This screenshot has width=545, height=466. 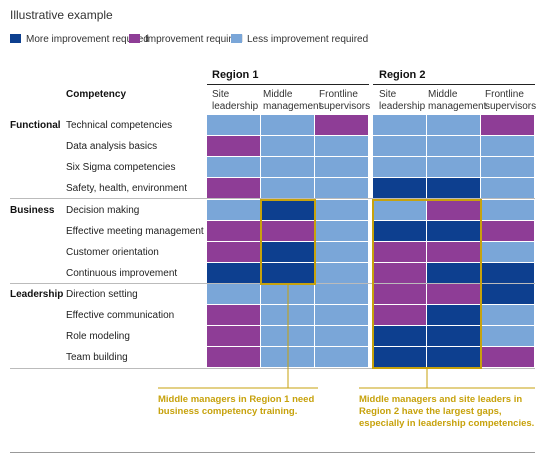 I want to click on legend-item-improvement: Improvement required, so click(x=186, y=39).